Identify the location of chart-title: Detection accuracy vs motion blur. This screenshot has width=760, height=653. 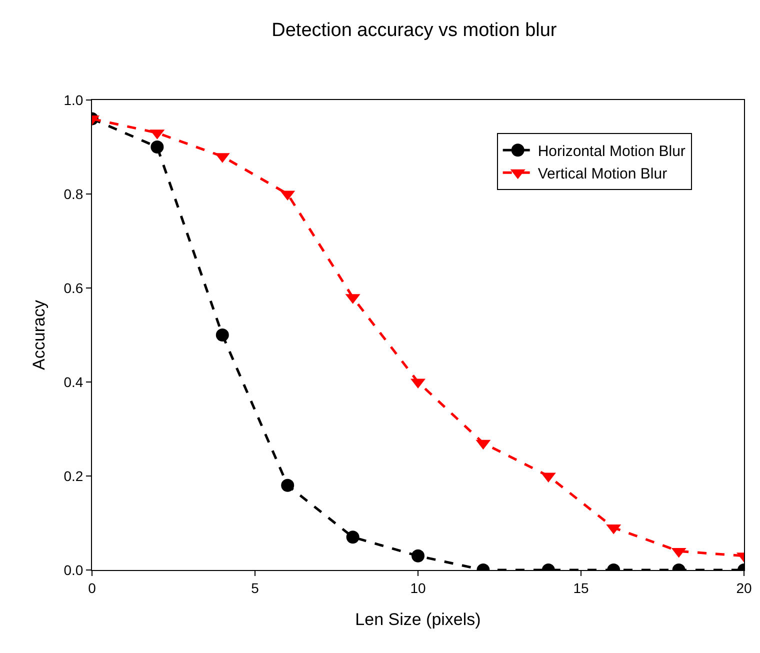
(415, 31).